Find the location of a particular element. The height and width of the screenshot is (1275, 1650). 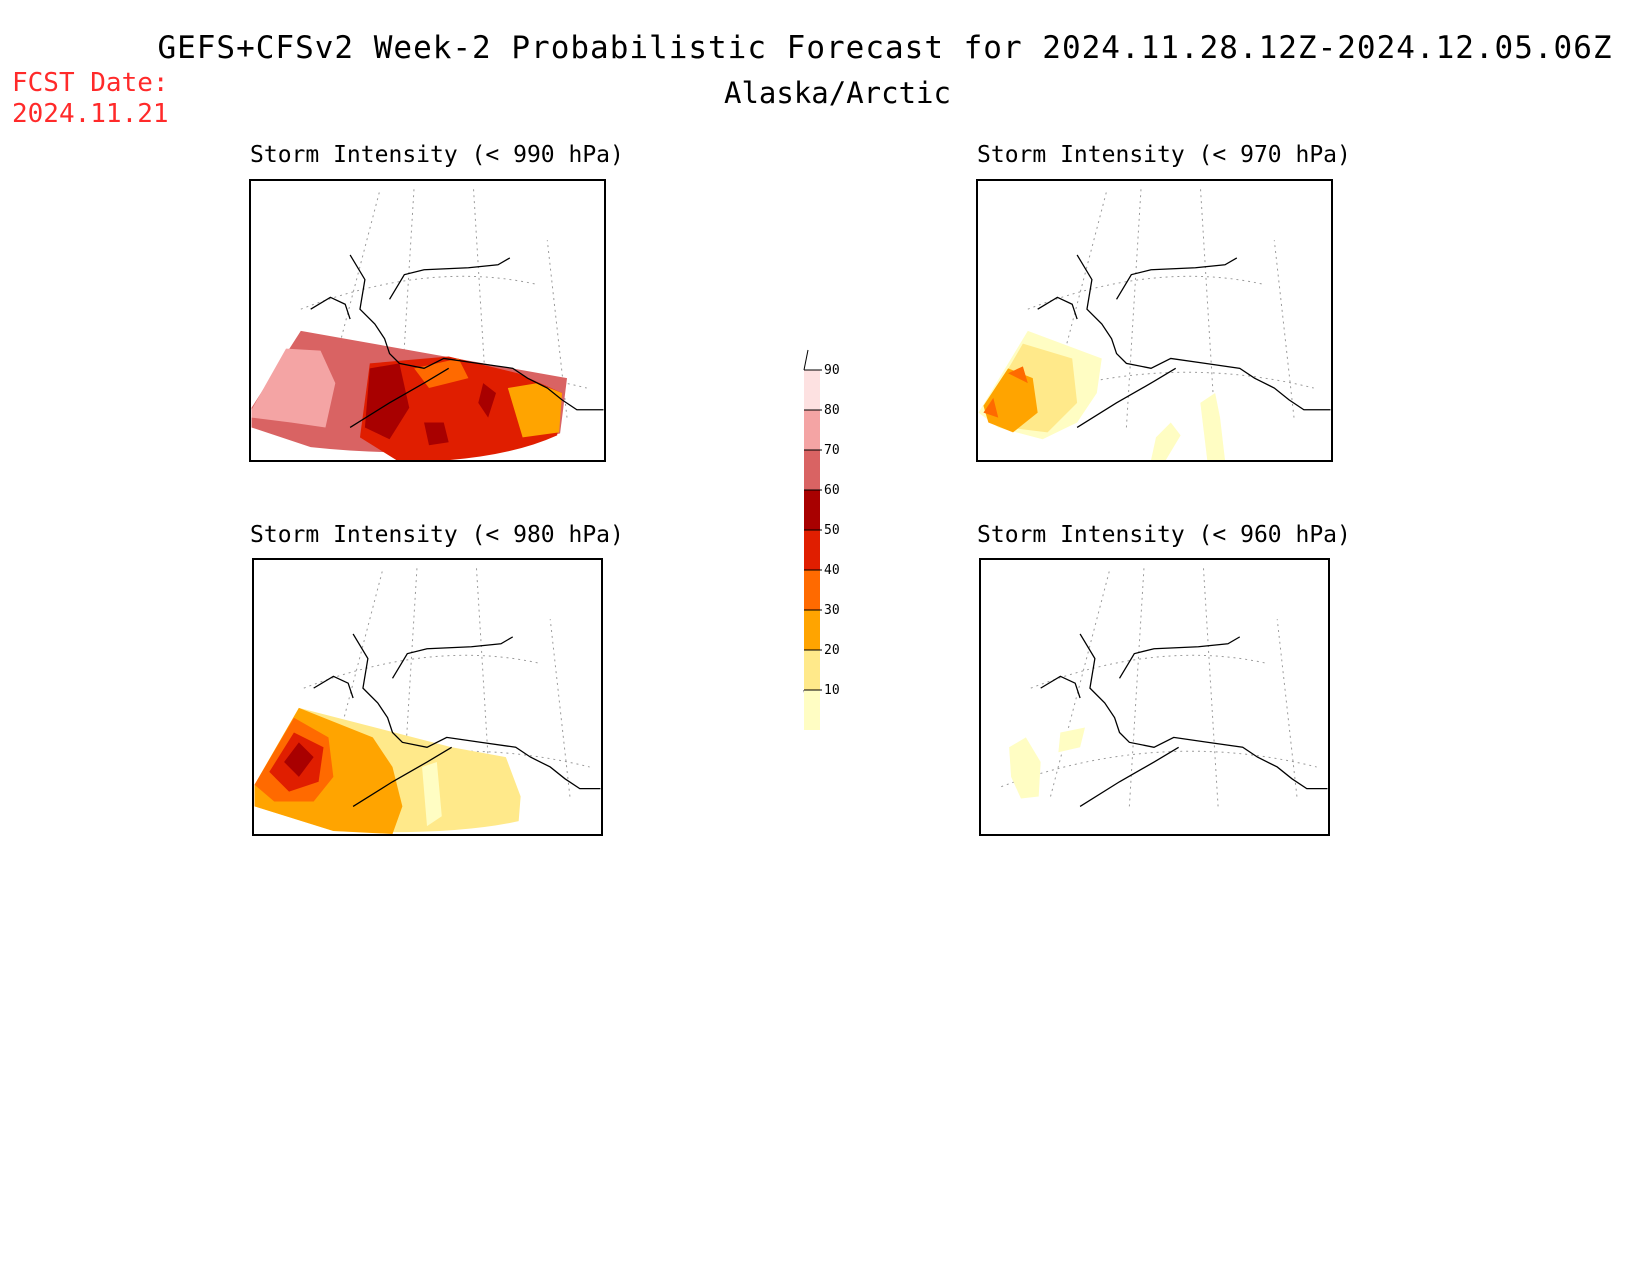

map-990-svg is located at coordinates (427, 322).